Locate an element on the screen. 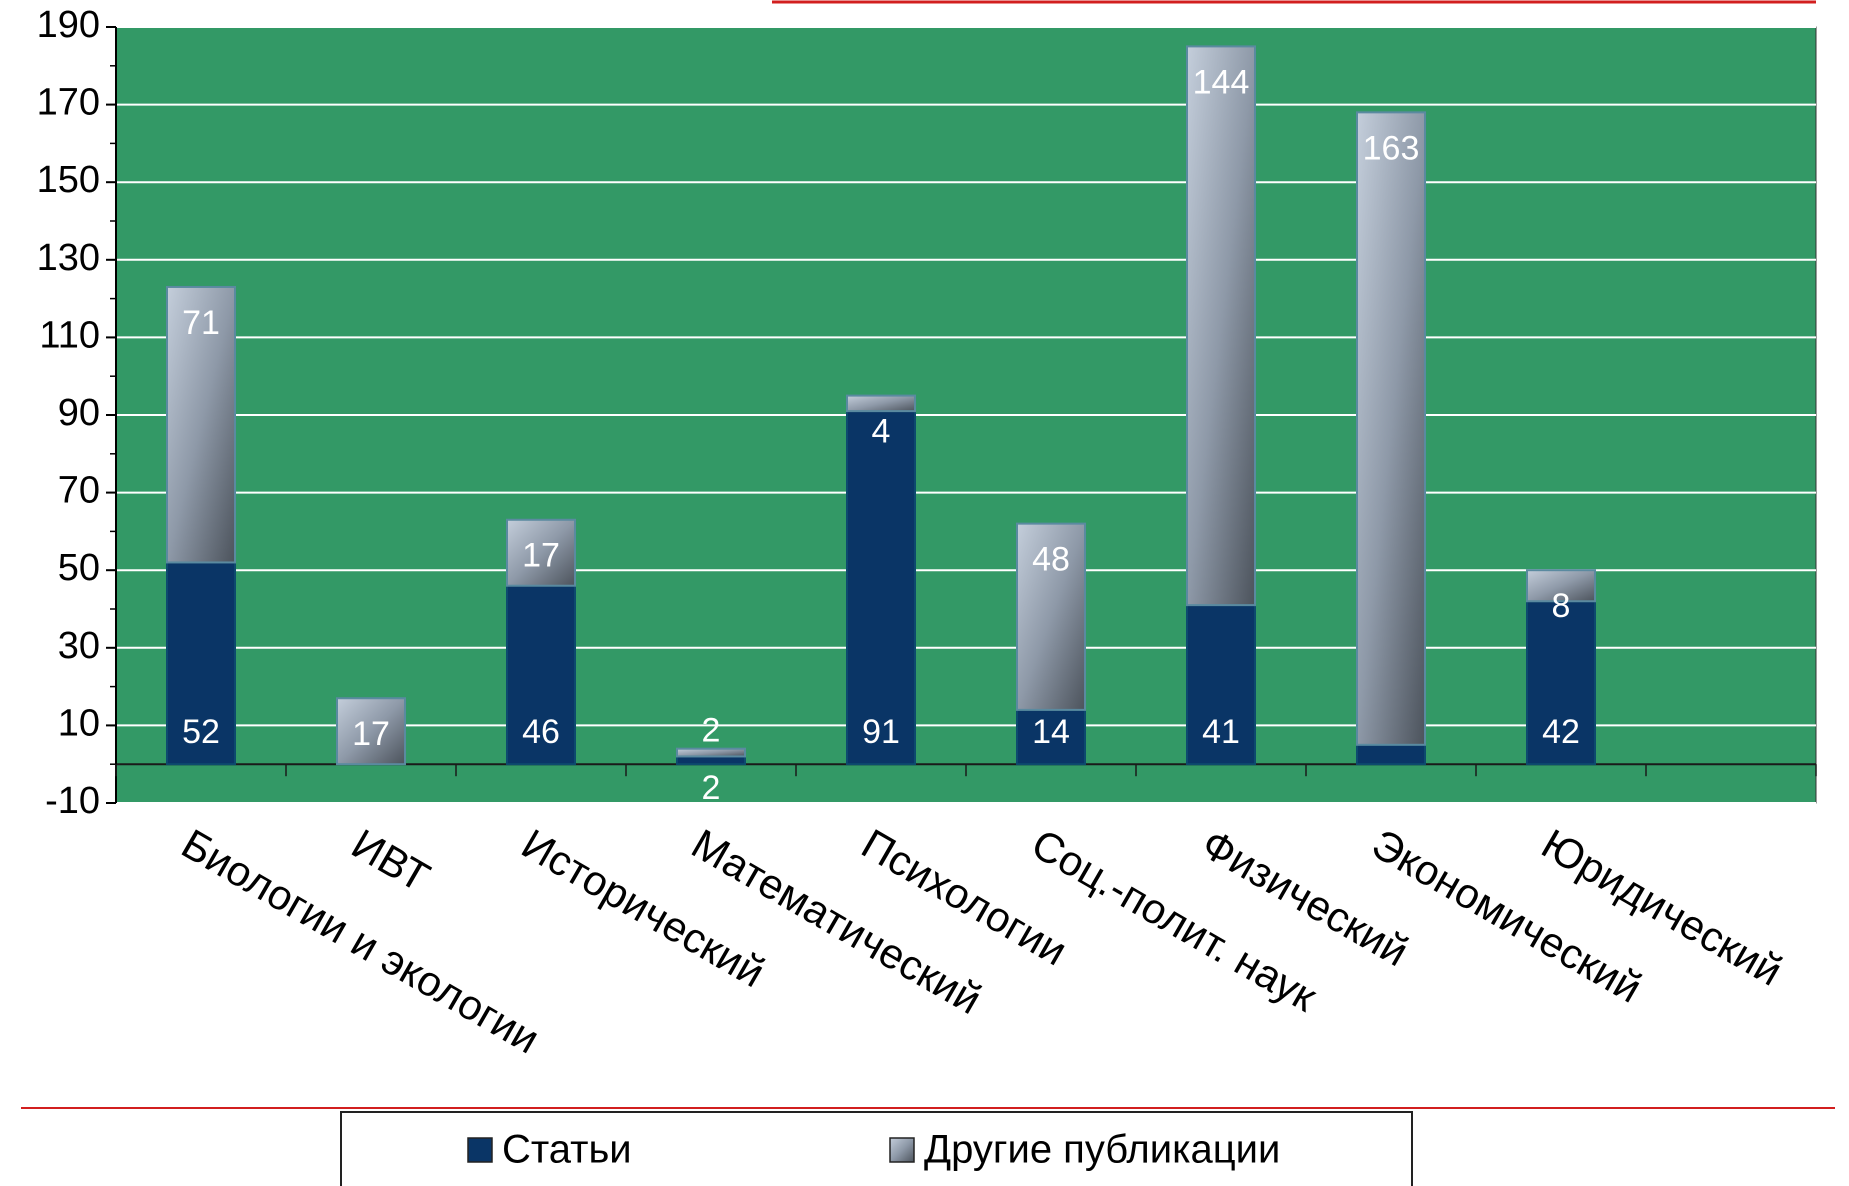  y-tick-label: 90 is located at coordinates (79, 413).